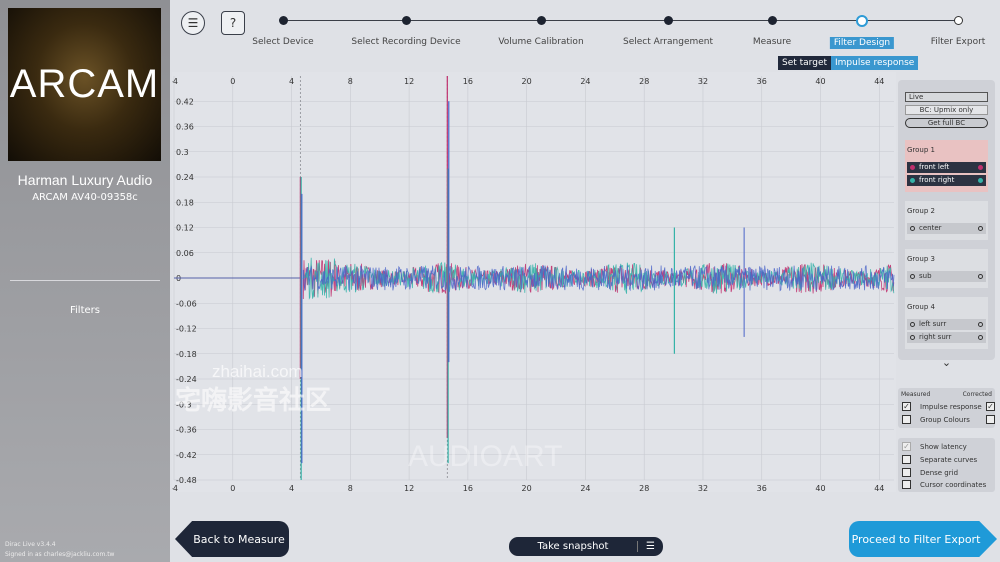 This screenshot has height=562, width=1000. Describe the element at coordinates (762, 81) in the screenshot. I see `x-tick-label-top: 36` at that location.